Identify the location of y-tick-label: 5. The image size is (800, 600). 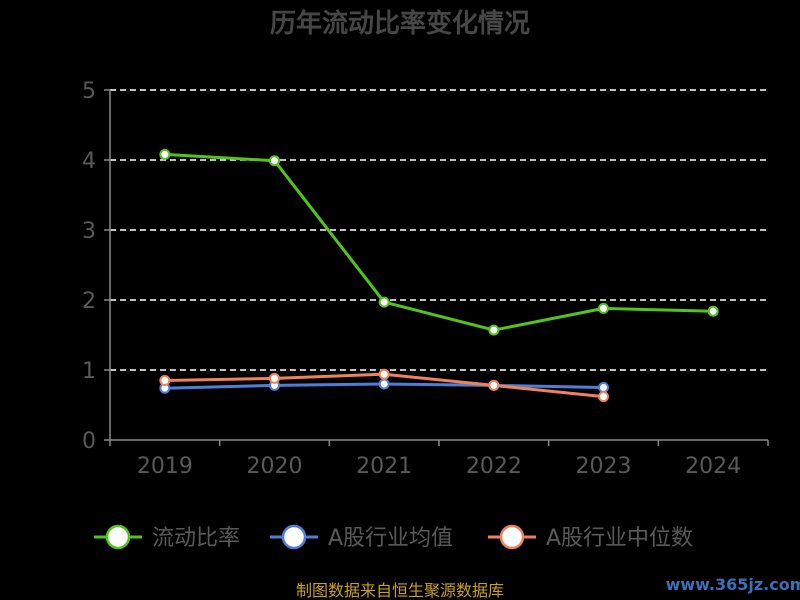
(89, 91).